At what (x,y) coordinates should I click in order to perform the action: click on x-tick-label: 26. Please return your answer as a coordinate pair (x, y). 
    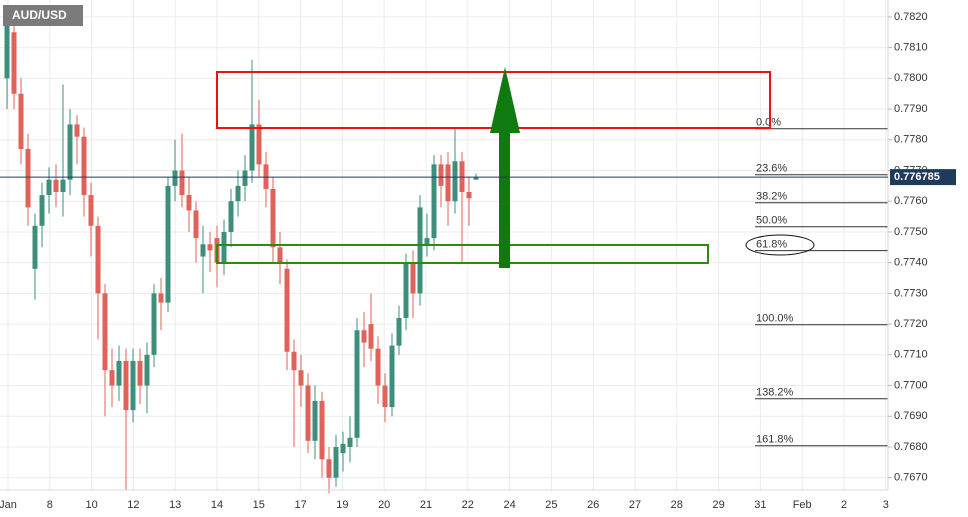
    Looking at the image, I should click on (593, 505).